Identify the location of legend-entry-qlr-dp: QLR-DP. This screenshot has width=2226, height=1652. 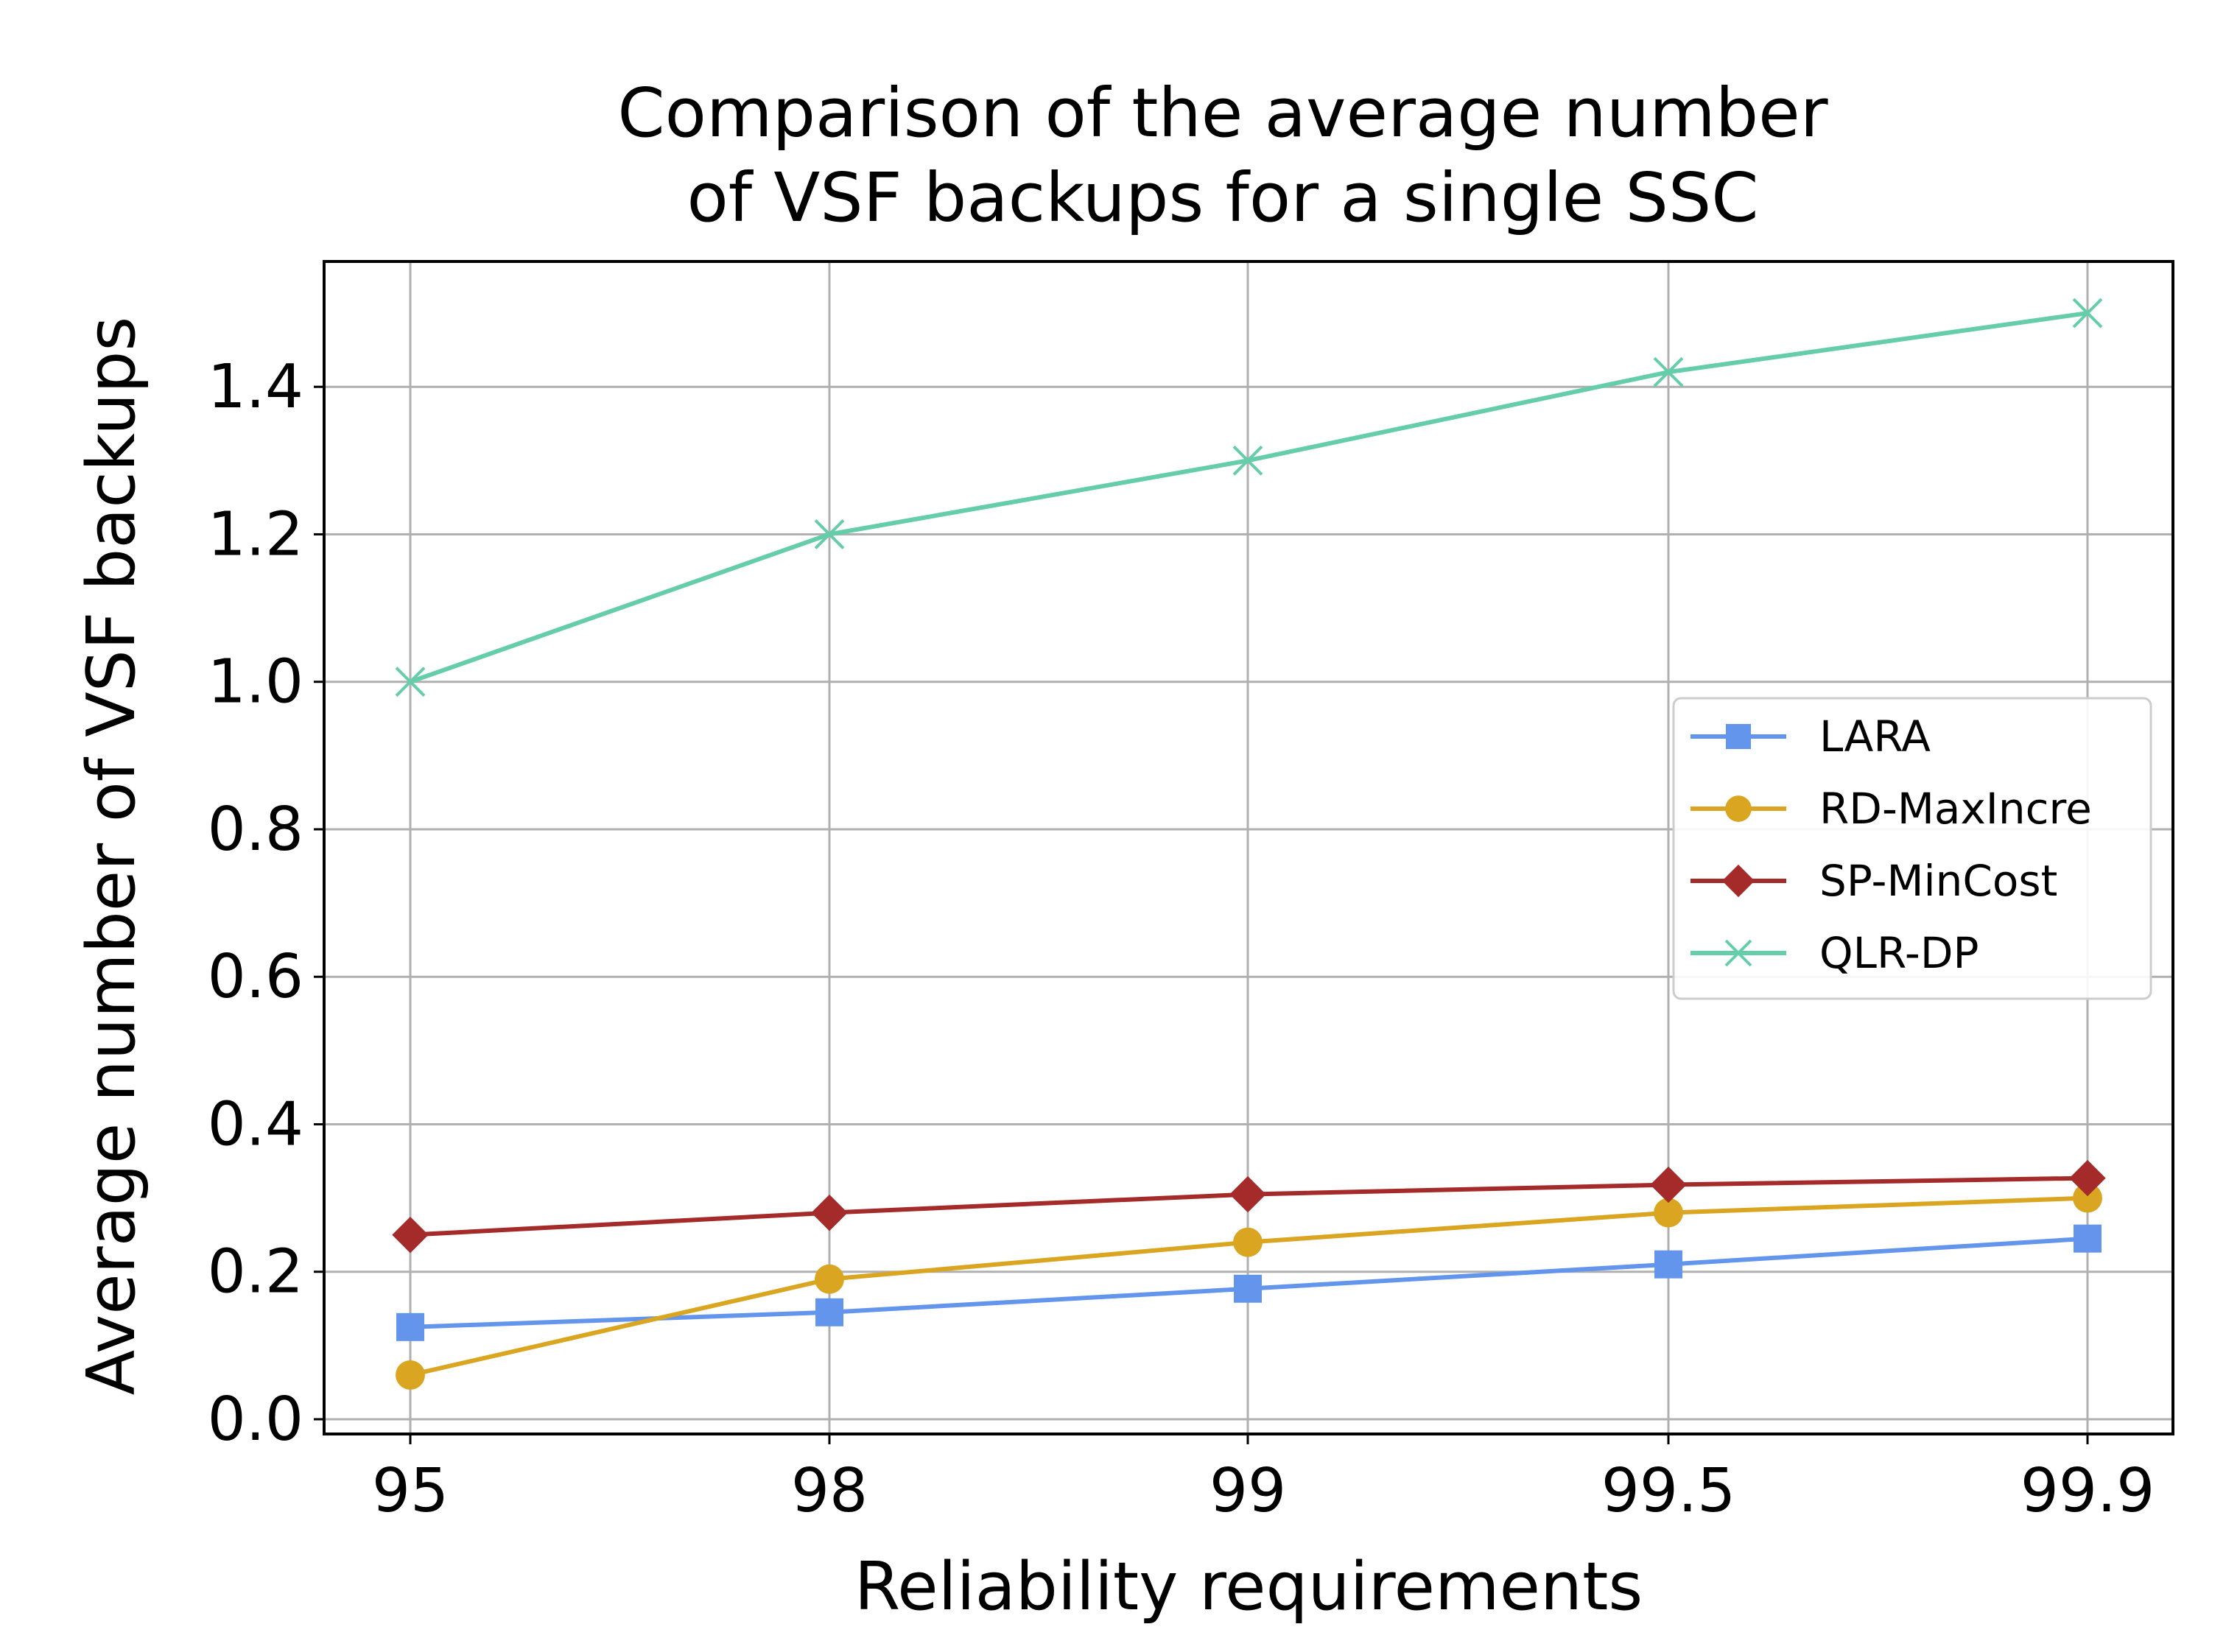
(1834, 953).